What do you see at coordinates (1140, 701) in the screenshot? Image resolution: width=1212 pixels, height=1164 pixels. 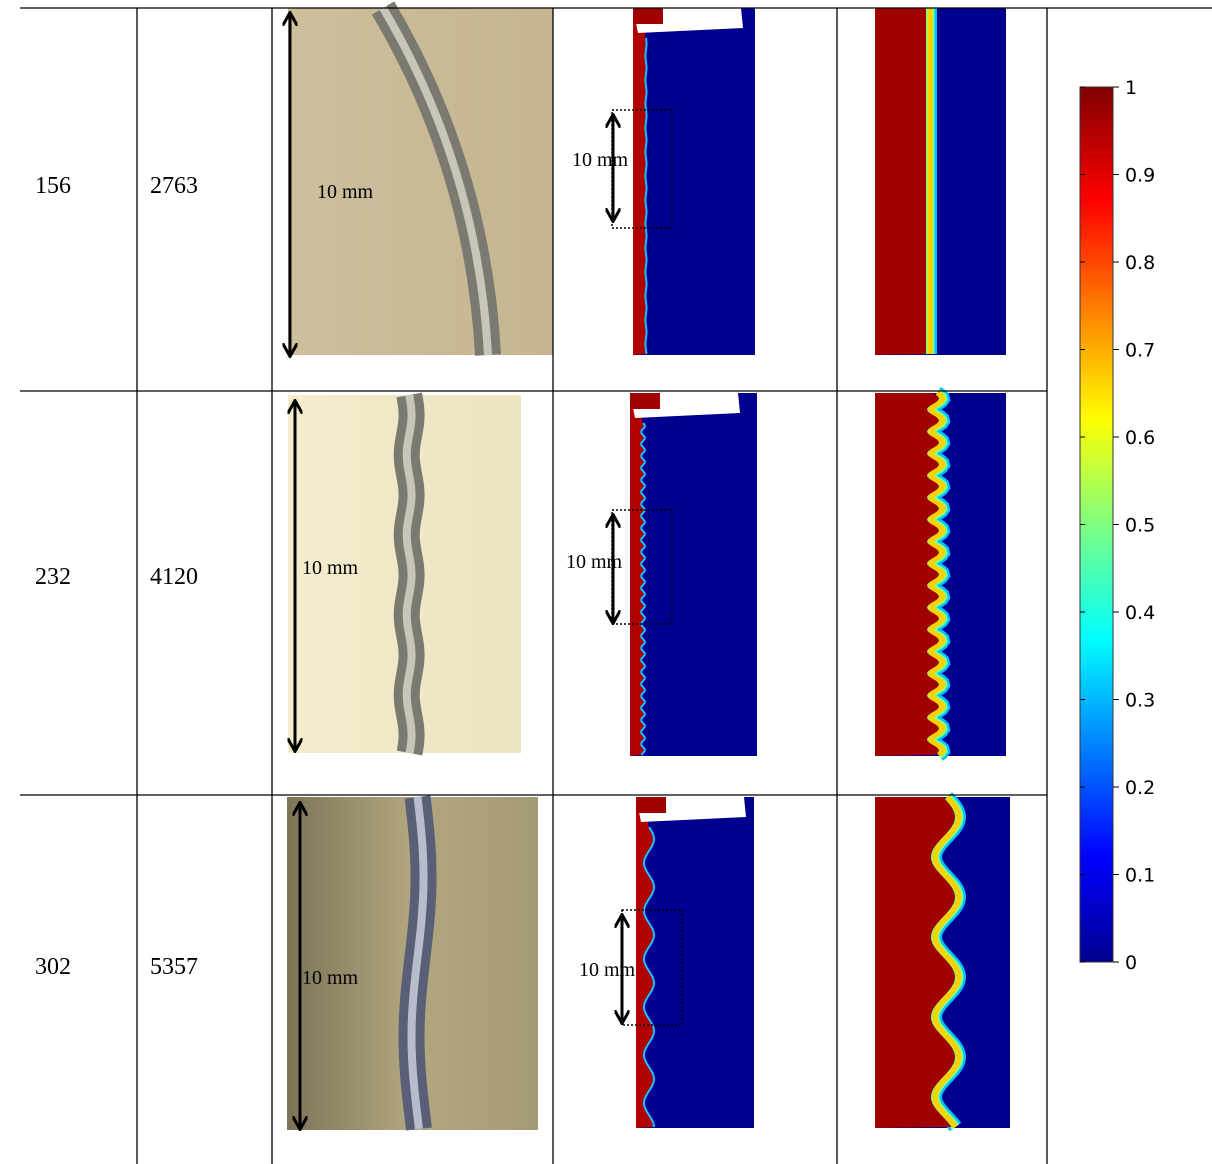 I see `colorbar-label: 0.3` at bounding box center [1140, 701].